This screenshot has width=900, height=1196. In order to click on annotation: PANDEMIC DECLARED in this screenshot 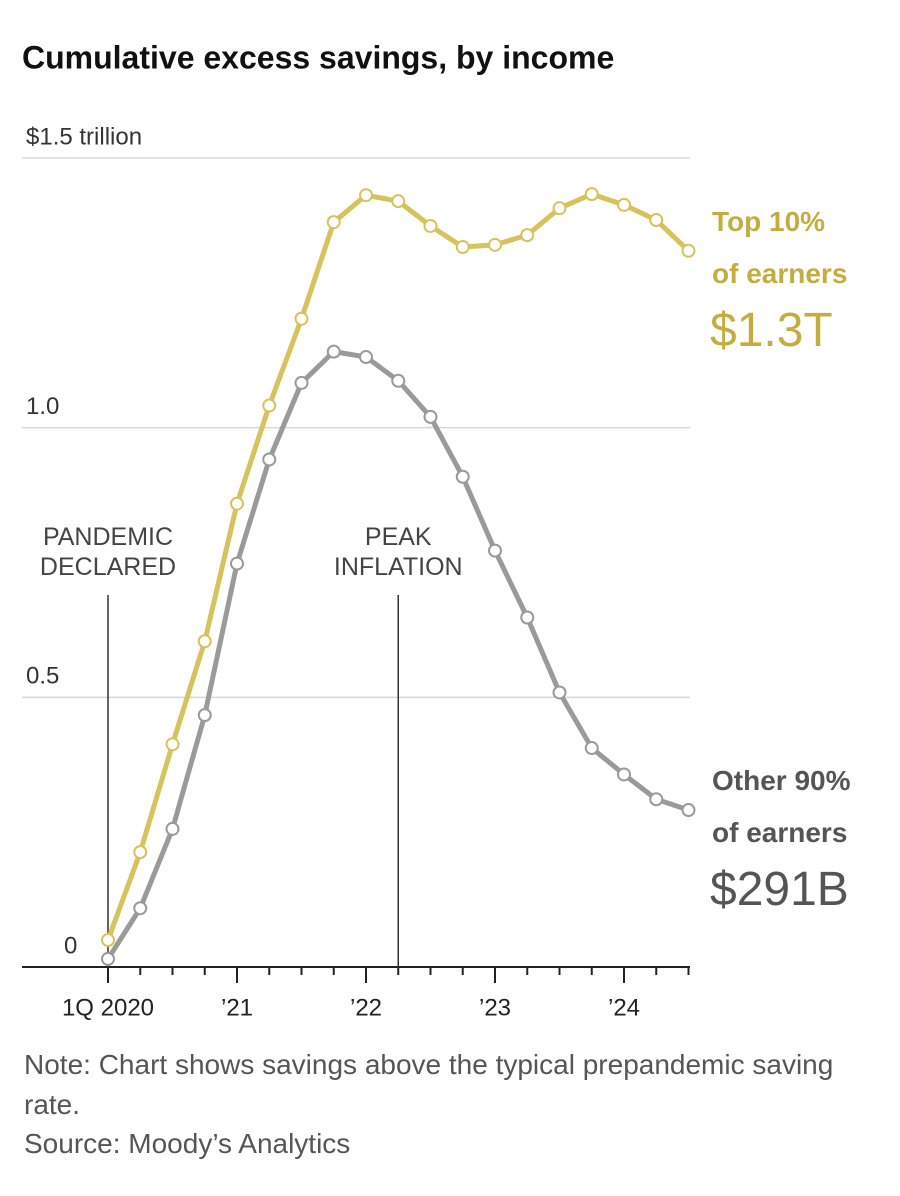, I will do `click(108, 552)`.